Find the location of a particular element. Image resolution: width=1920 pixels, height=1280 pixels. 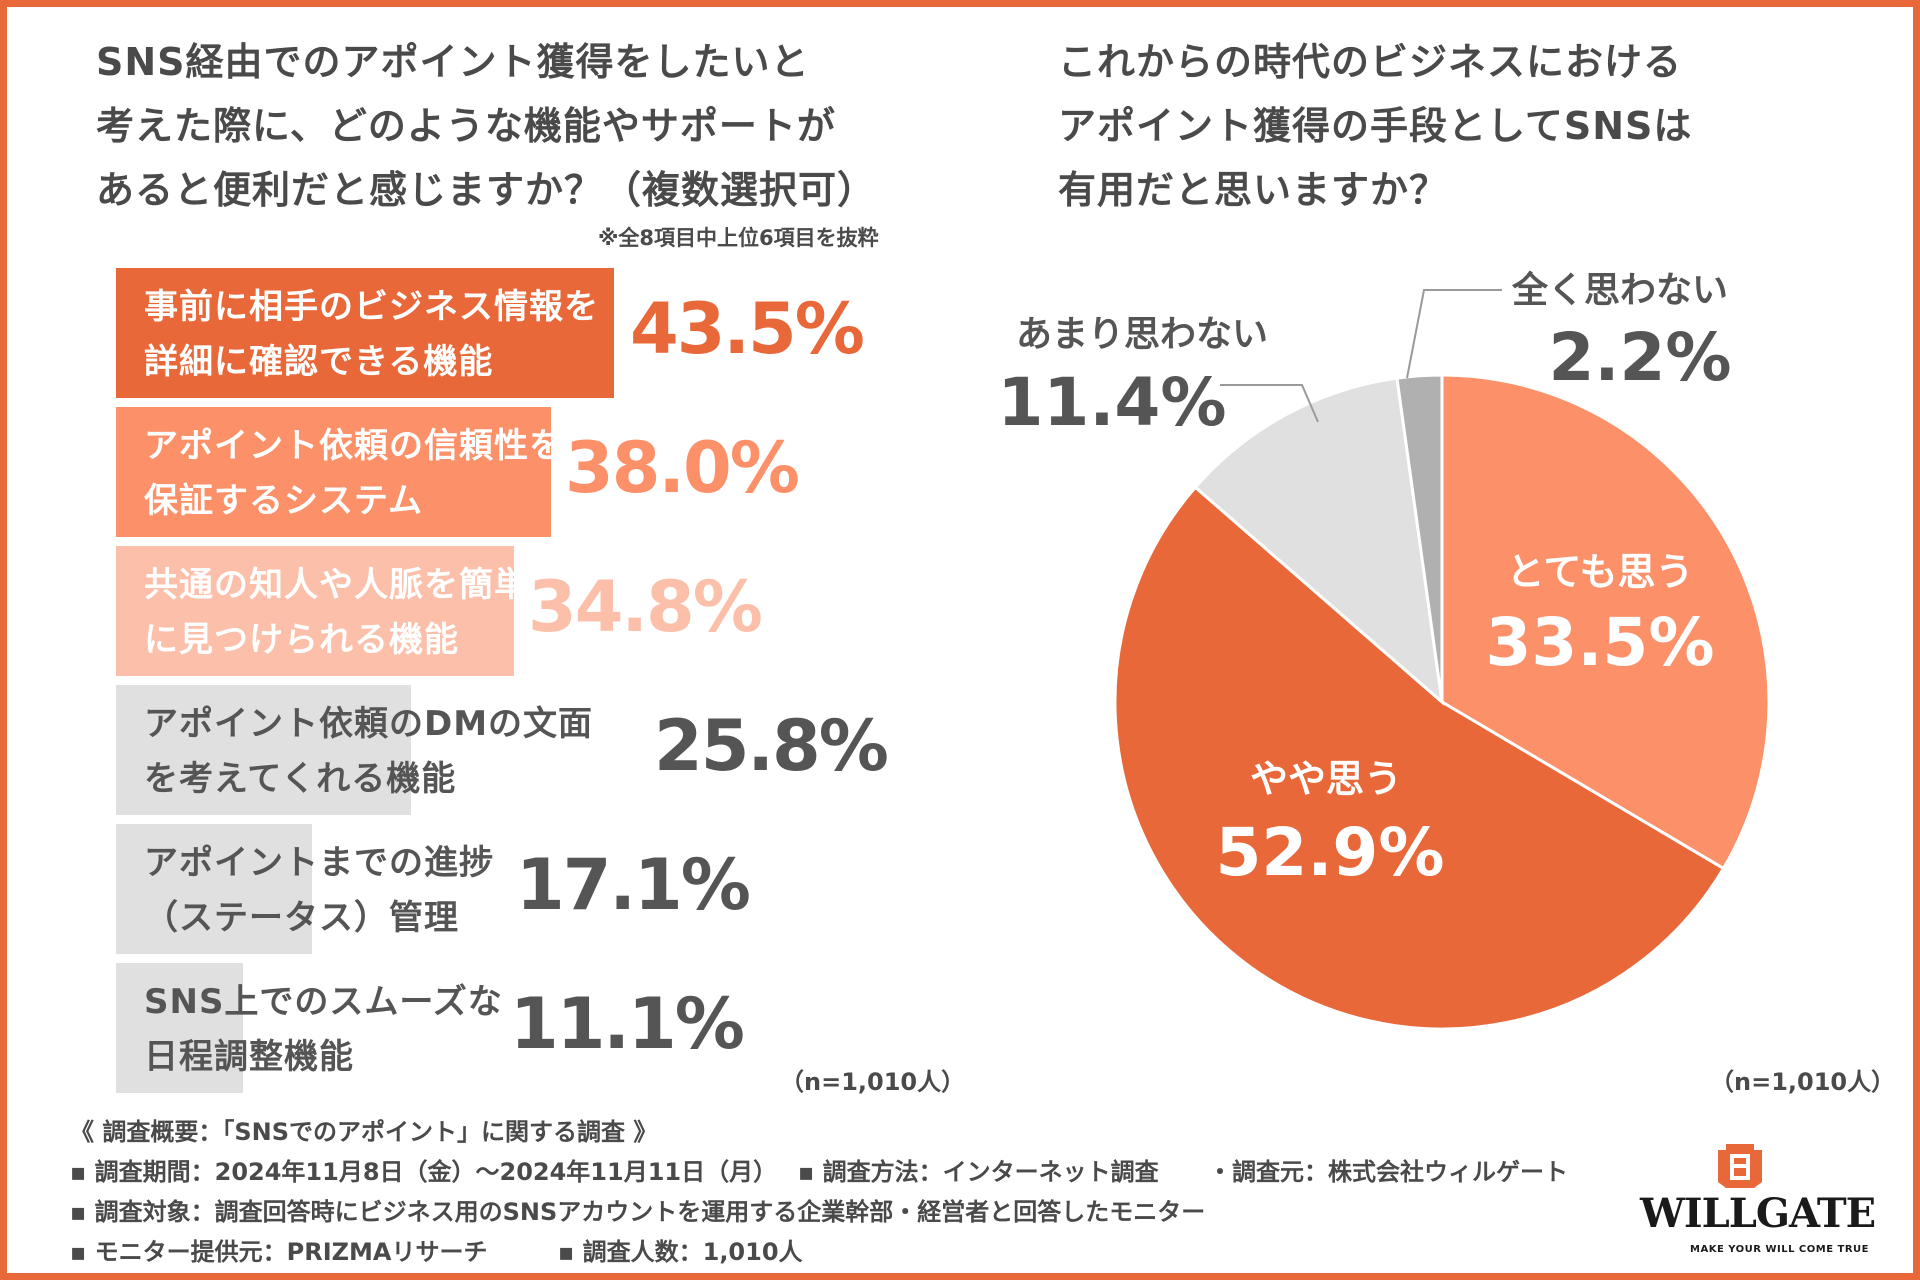

willgate-emblem-icon is located at coordinates (1740, 1166).